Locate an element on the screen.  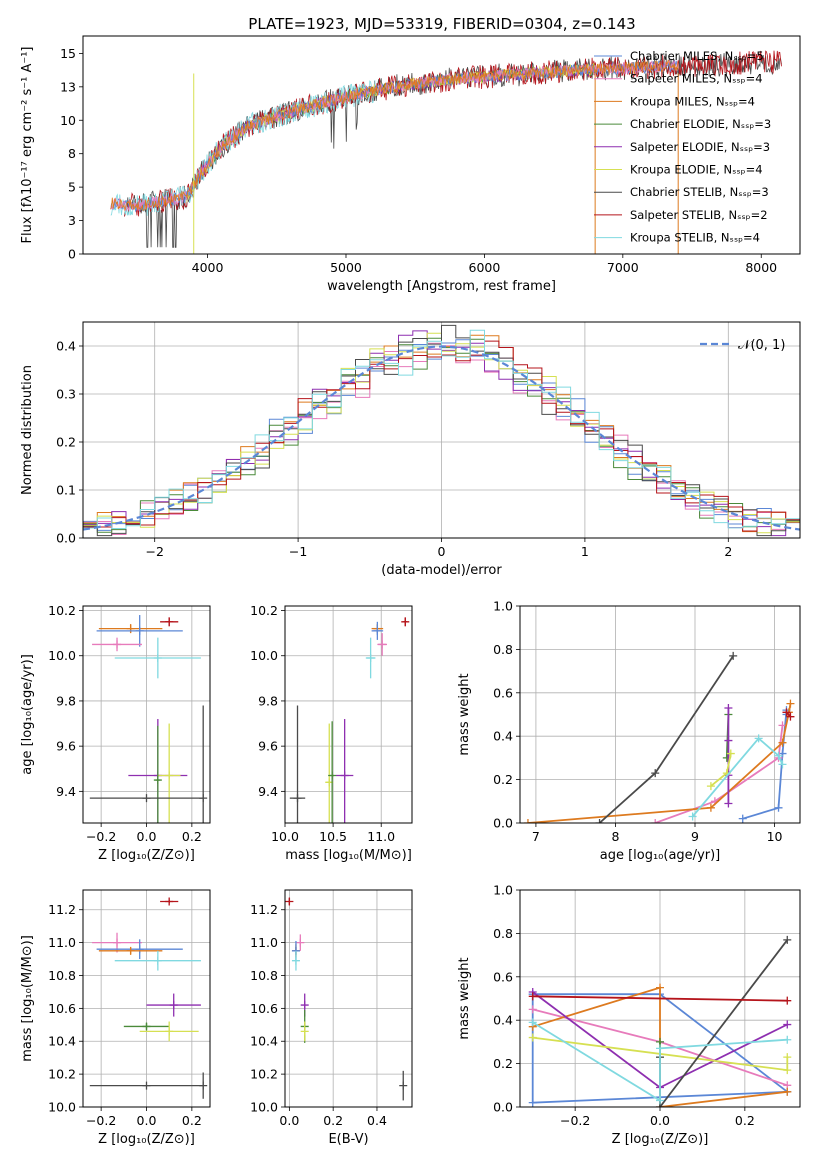
y-tick-label: 10 is located at coordinates (68, 120).